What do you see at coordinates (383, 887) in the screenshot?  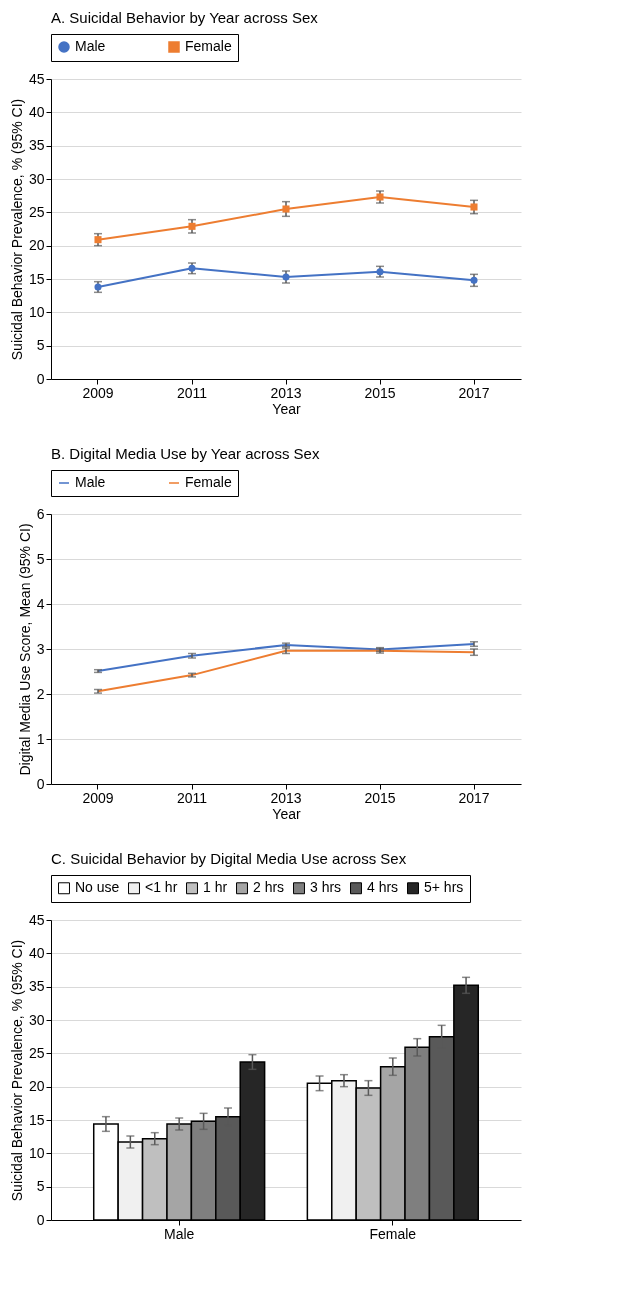 I see `legend-label: 4 hrs` at bounding box center [383, 887].